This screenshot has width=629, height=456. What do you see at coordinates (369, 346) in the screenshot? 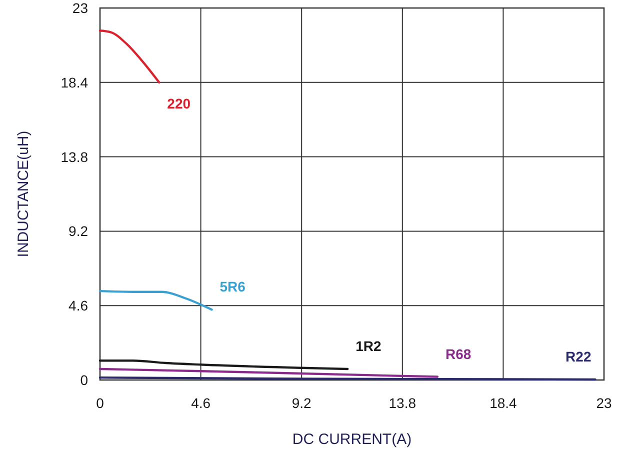
I see `series-label: 1R2` at bounding box center [369, 346].